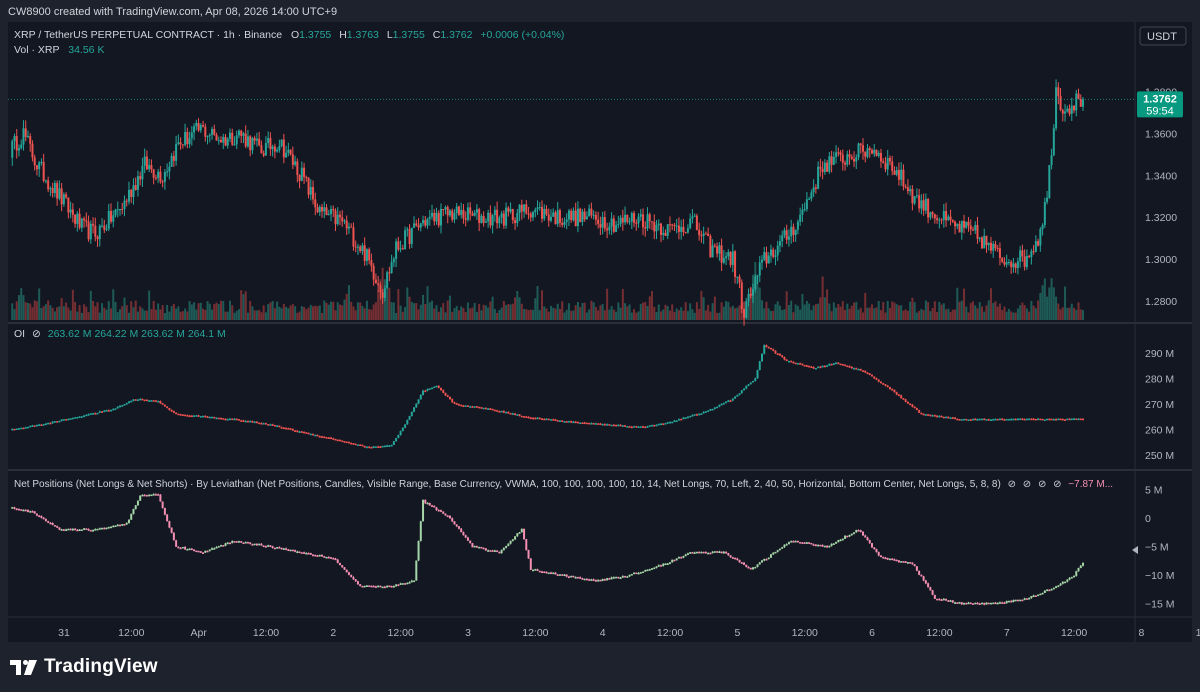  Describe the element at coordinates (37, 50) in the screenshot. I see `volume-label: Vol · XRP` at that location.